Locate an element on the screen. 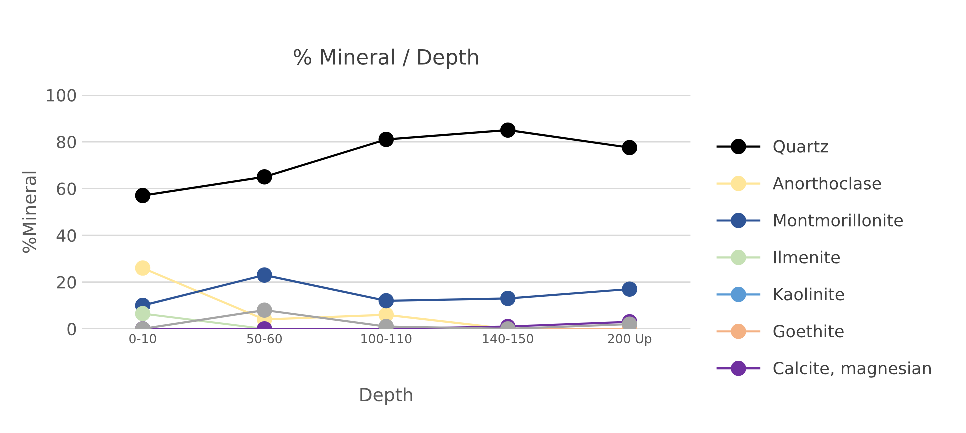  y-axis-title: %Mineral is located at coordinates (29, 213).